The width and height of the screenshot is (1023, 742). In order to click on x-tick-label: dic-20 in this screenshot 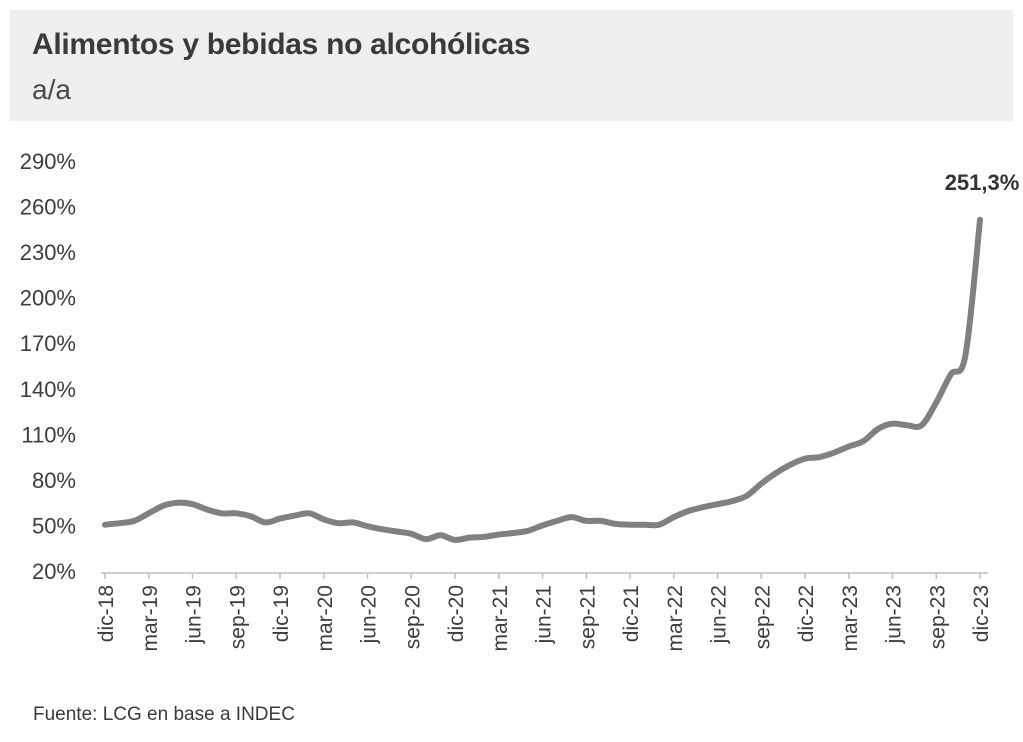, I will do `click(456, 613)`.